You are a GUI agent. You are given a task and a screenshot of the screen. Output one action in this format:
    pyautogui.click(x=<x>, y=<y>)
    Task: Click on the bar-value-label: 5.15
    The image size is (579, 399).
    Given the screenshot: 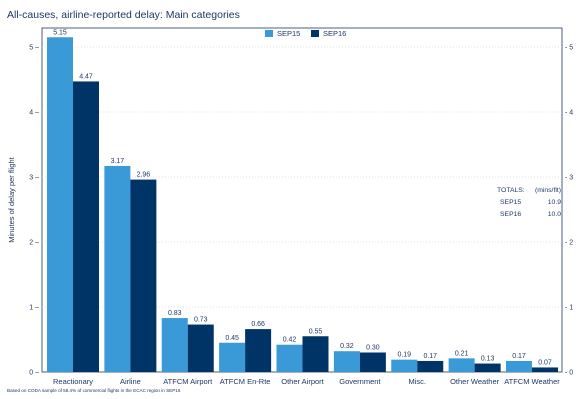 What is the action you would take?
    pyautogui.click(x=60, y=32)
    